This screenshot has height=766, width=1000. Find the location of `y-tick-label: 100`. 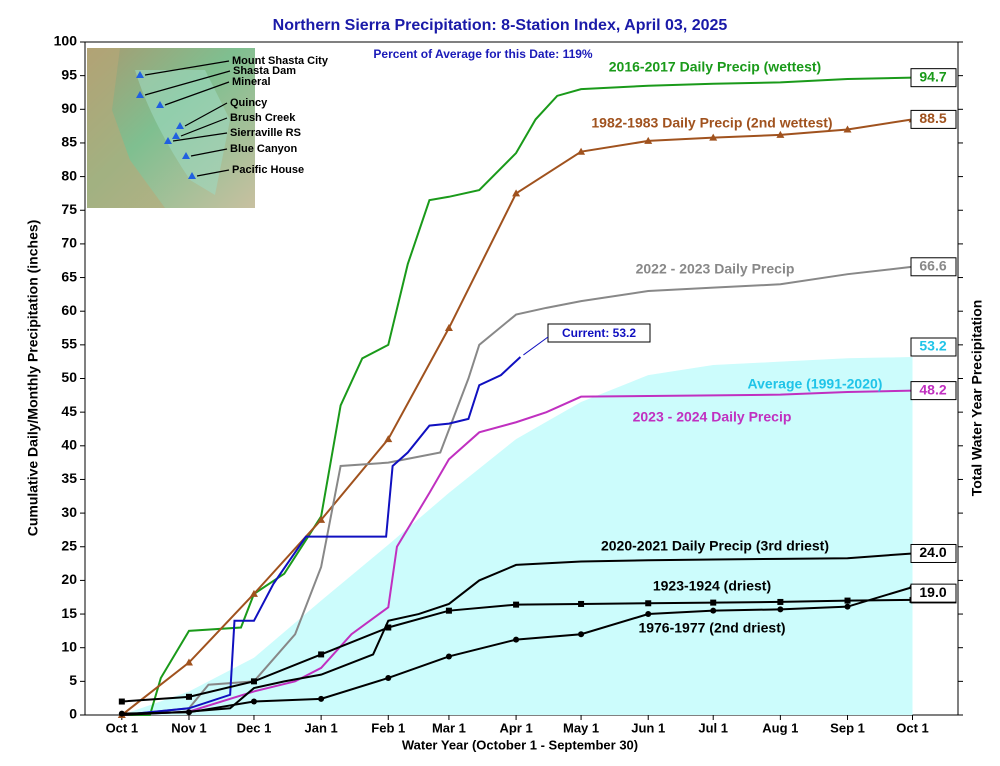

y-tick-label: 100 is located at coordinates (66, 41).